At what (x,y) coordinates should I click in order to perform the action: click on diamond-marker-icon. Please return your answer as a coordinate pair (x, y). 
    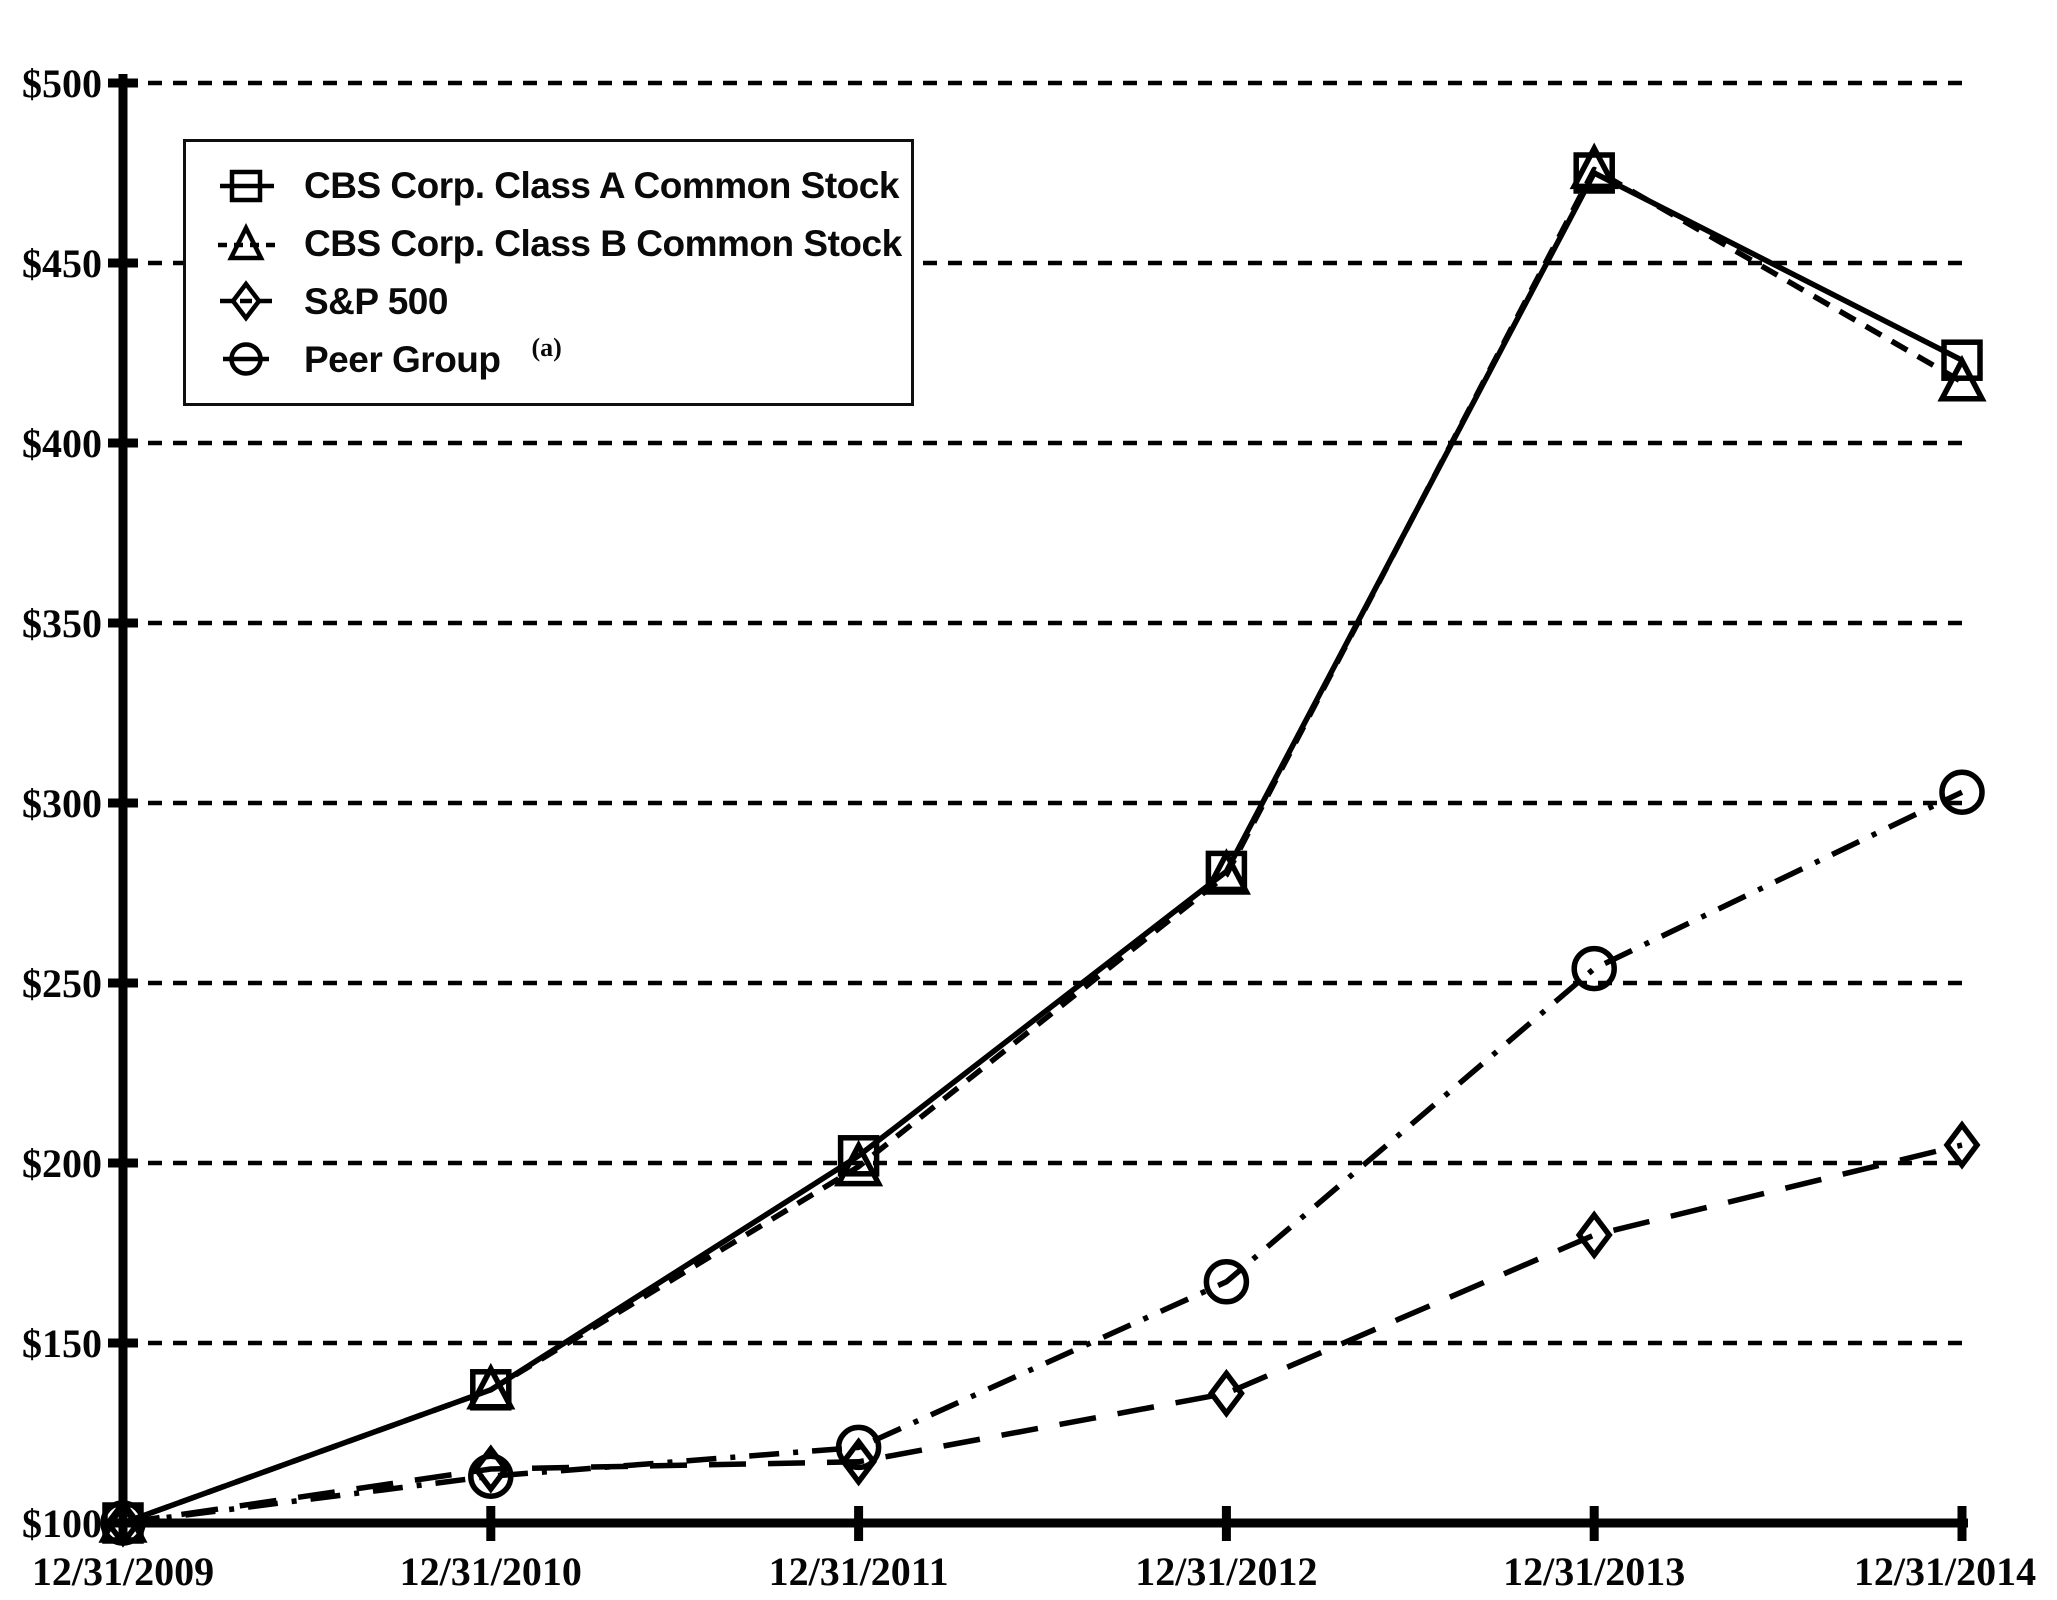
    Looking at the image, I should click on (247, 301).